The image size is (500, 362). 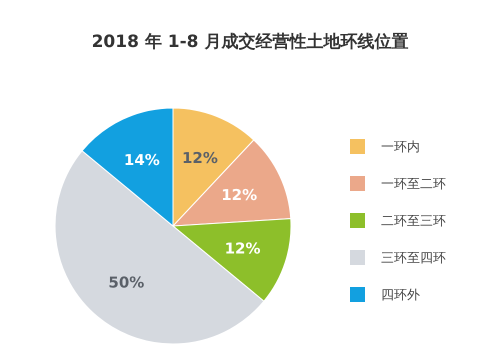 What do you see at coordinates (250, 42) in the screenshot?
I see `chart-title: 2018 年 1-8 月成交经营性土地环线位置` at bounding box center [250, 42].